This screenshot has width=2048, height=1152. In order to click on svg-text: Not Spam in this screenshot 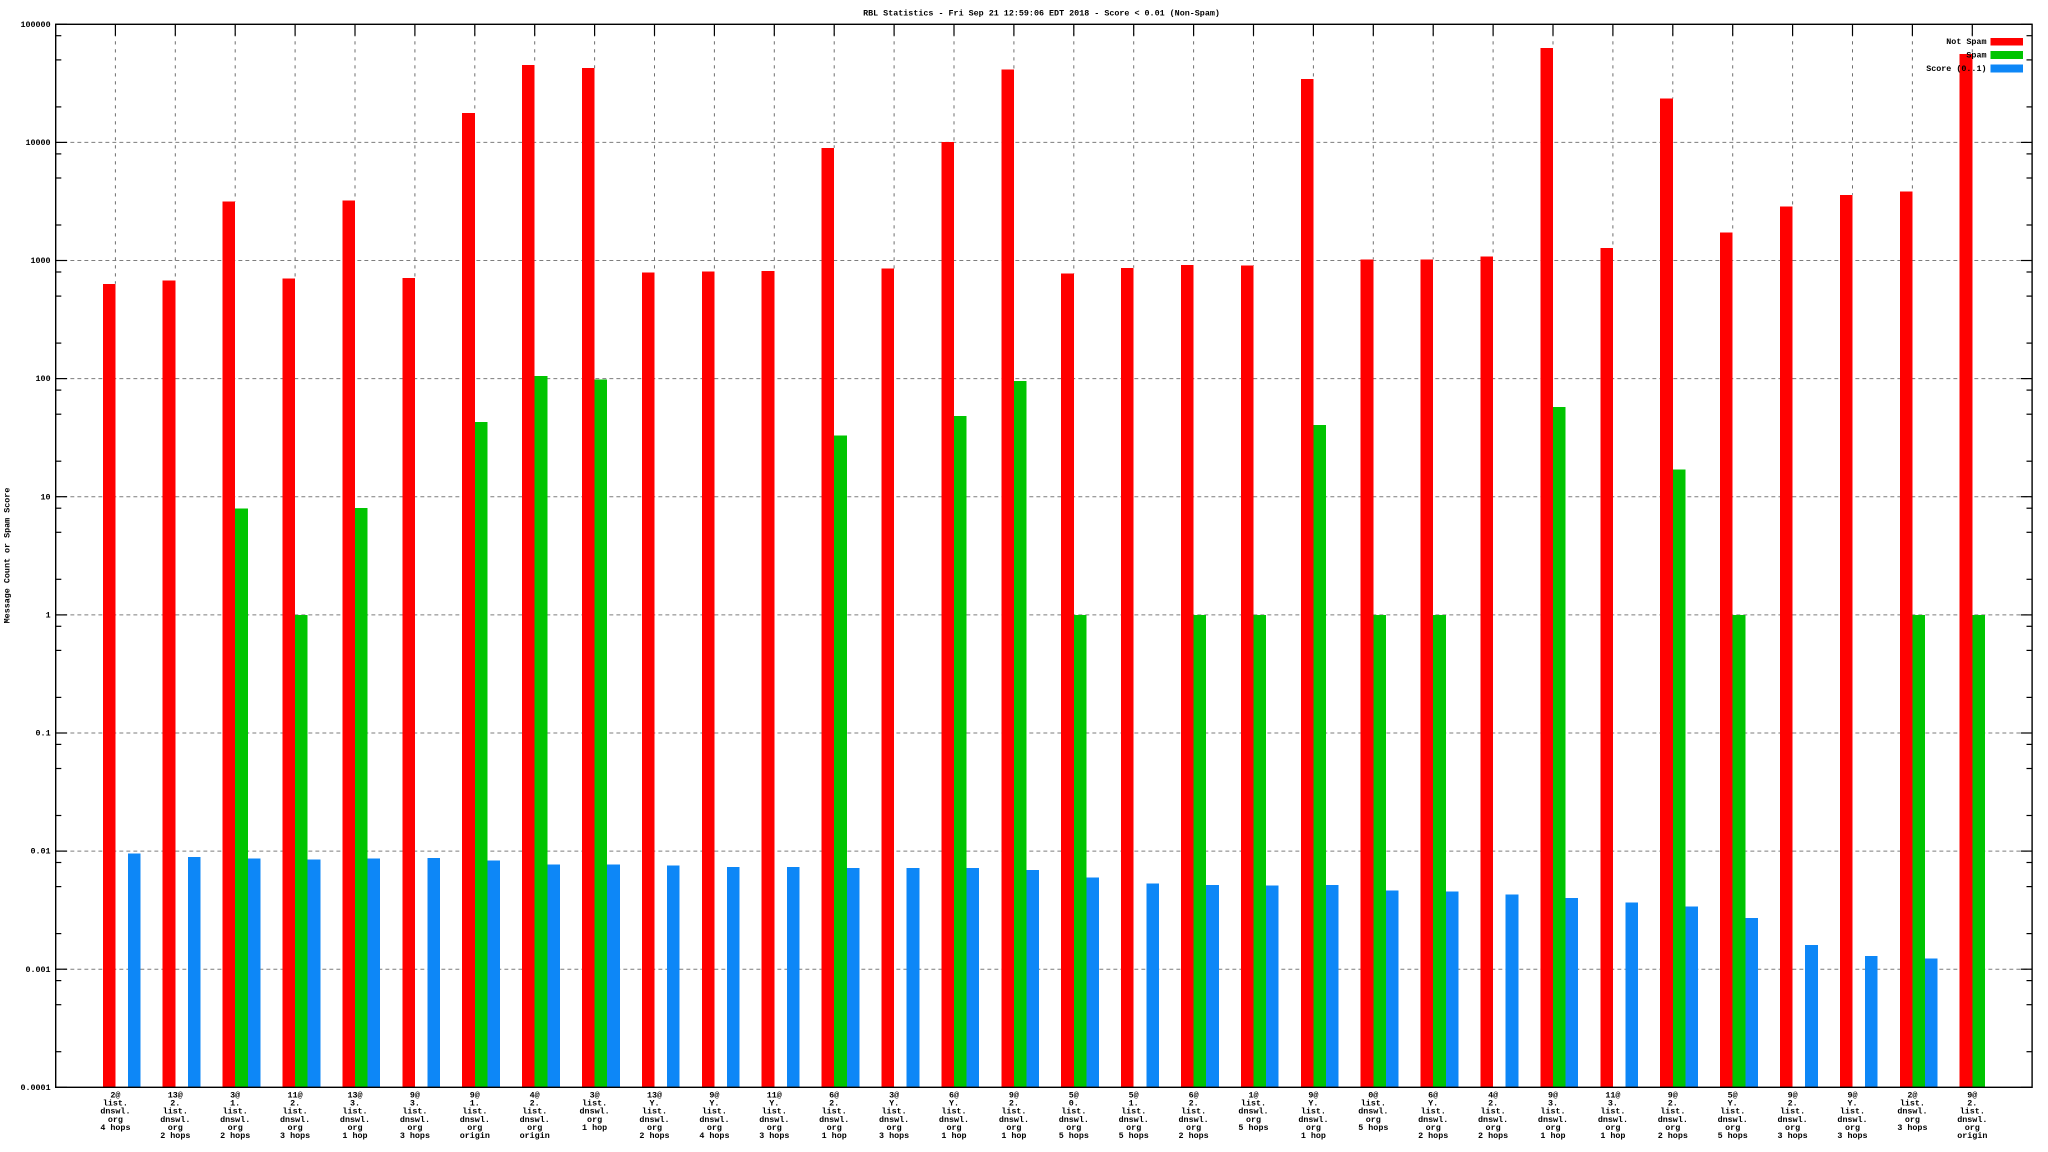, I will do `click(1966, 42)`.